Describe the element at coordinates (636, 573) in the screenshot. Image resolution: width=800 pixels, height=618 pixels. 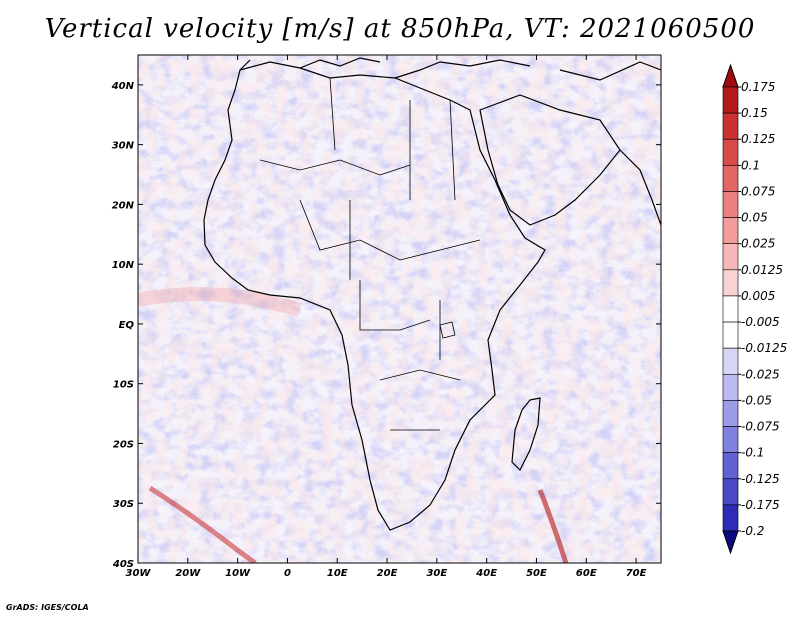
I see `lon-label: 70E` at that location.